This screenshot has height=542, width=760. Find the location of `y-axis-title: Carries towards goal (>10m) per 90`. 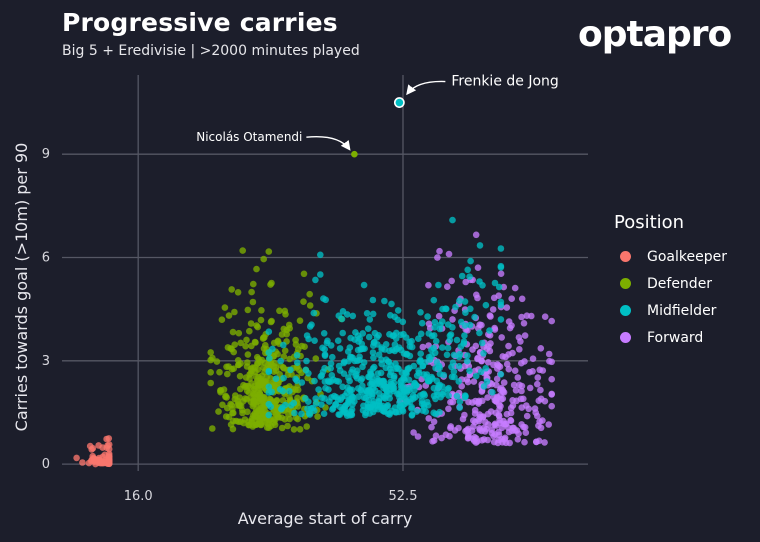

y-axis-title: Carries towards goal (>10m) per 90 is located at coordinates (21, 287).